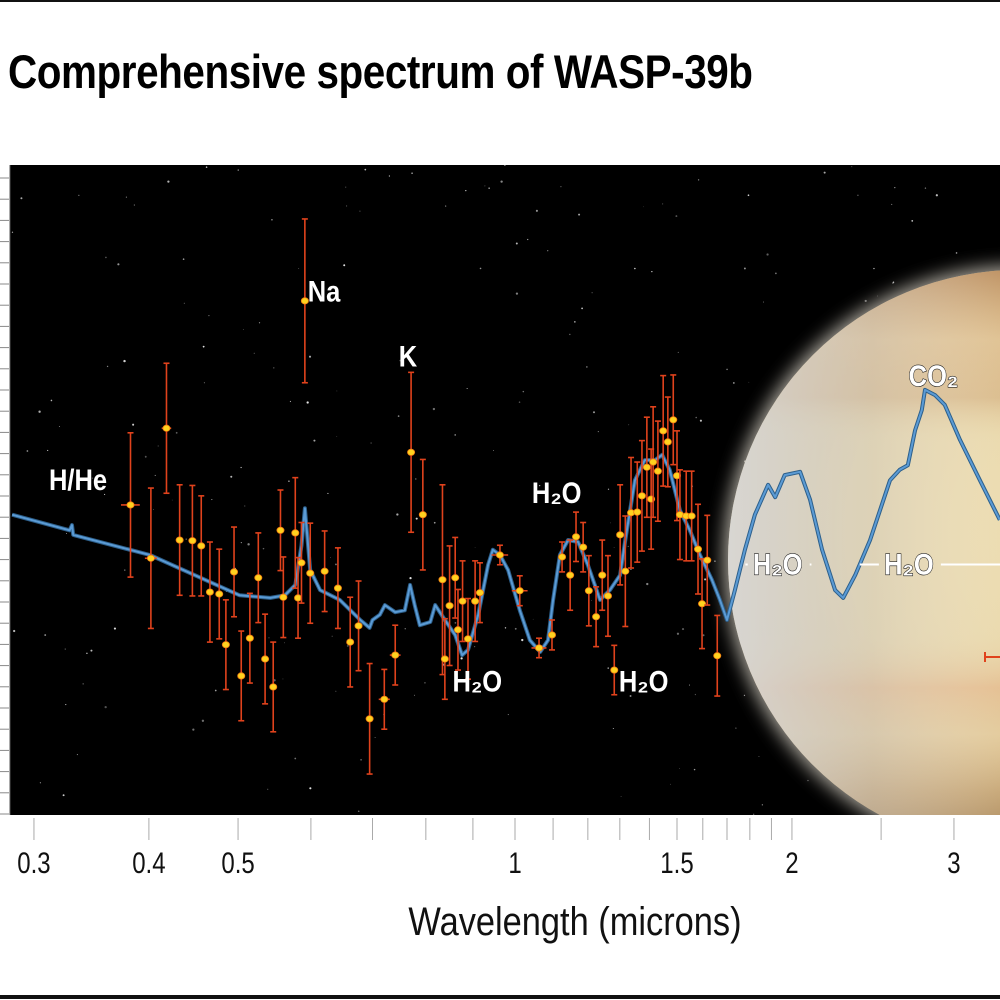 The height and width of the screenshot is (1000, 1000). Describe the element at coordinates (78, 479) in the screenshot. I see `annotation-label: H/He` at that location.